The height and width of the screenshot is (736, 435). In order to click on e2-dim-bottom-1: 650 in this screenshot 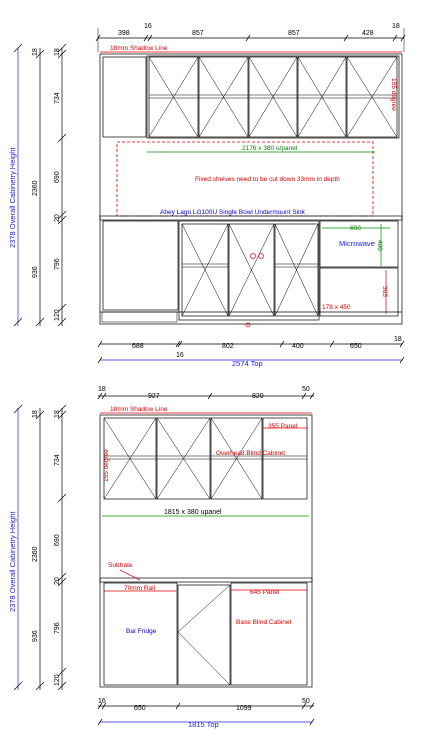, I will do `click(140, 708)`.